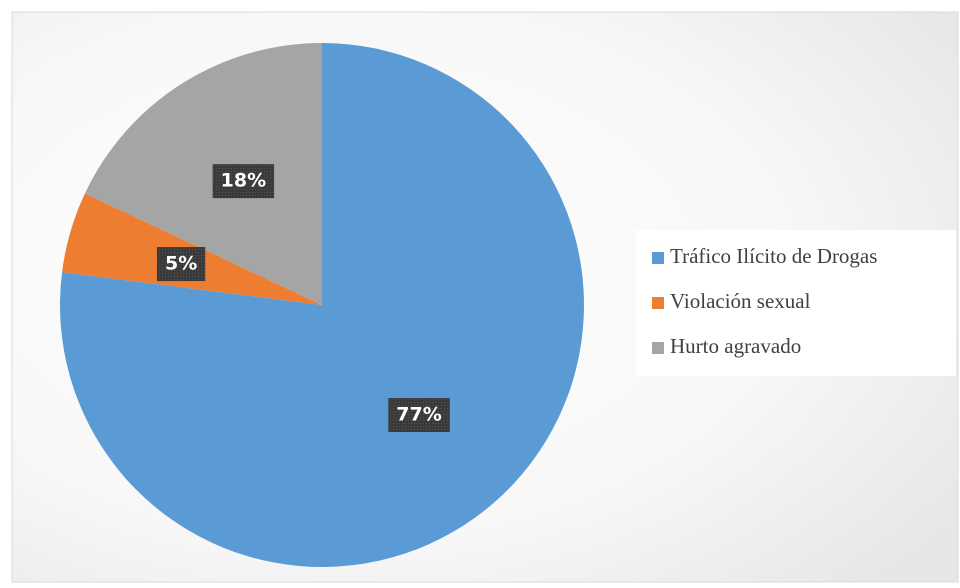  What do you see at coordinates (735, 346) in the screenshot?
I see `legend-label: Hurto agravado` at bounding box center [735, 346].